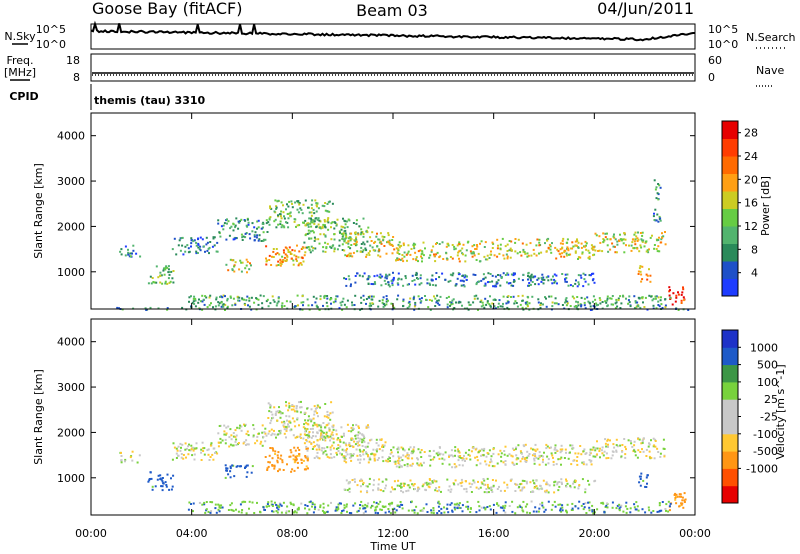 The image size is (800, 554). I want to click on nave-label: Nave, so click(770, 70).